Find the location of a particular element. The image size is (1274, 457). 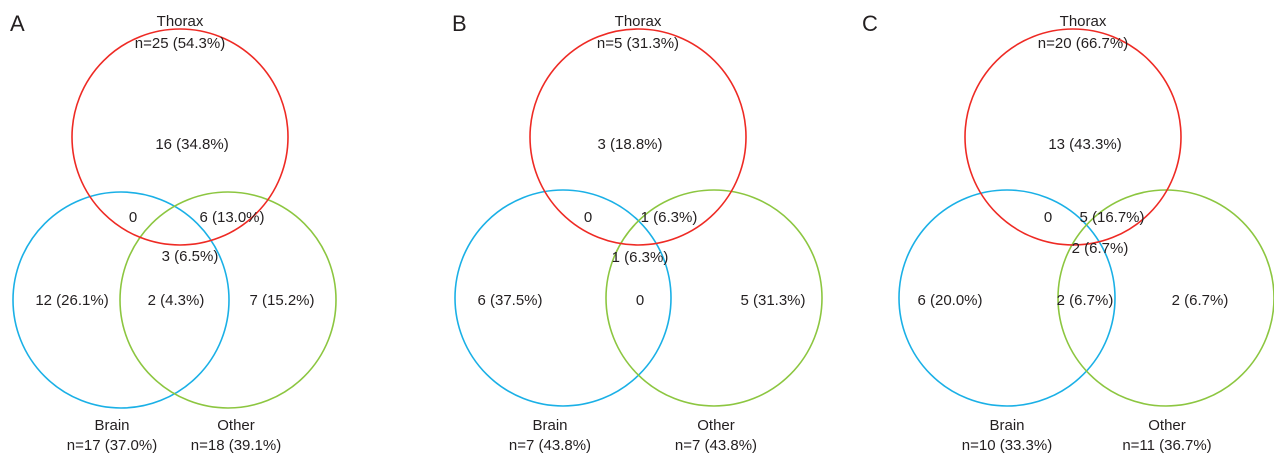

region-other-only: 7 (15.2%) is located at coordinates (281, 300).